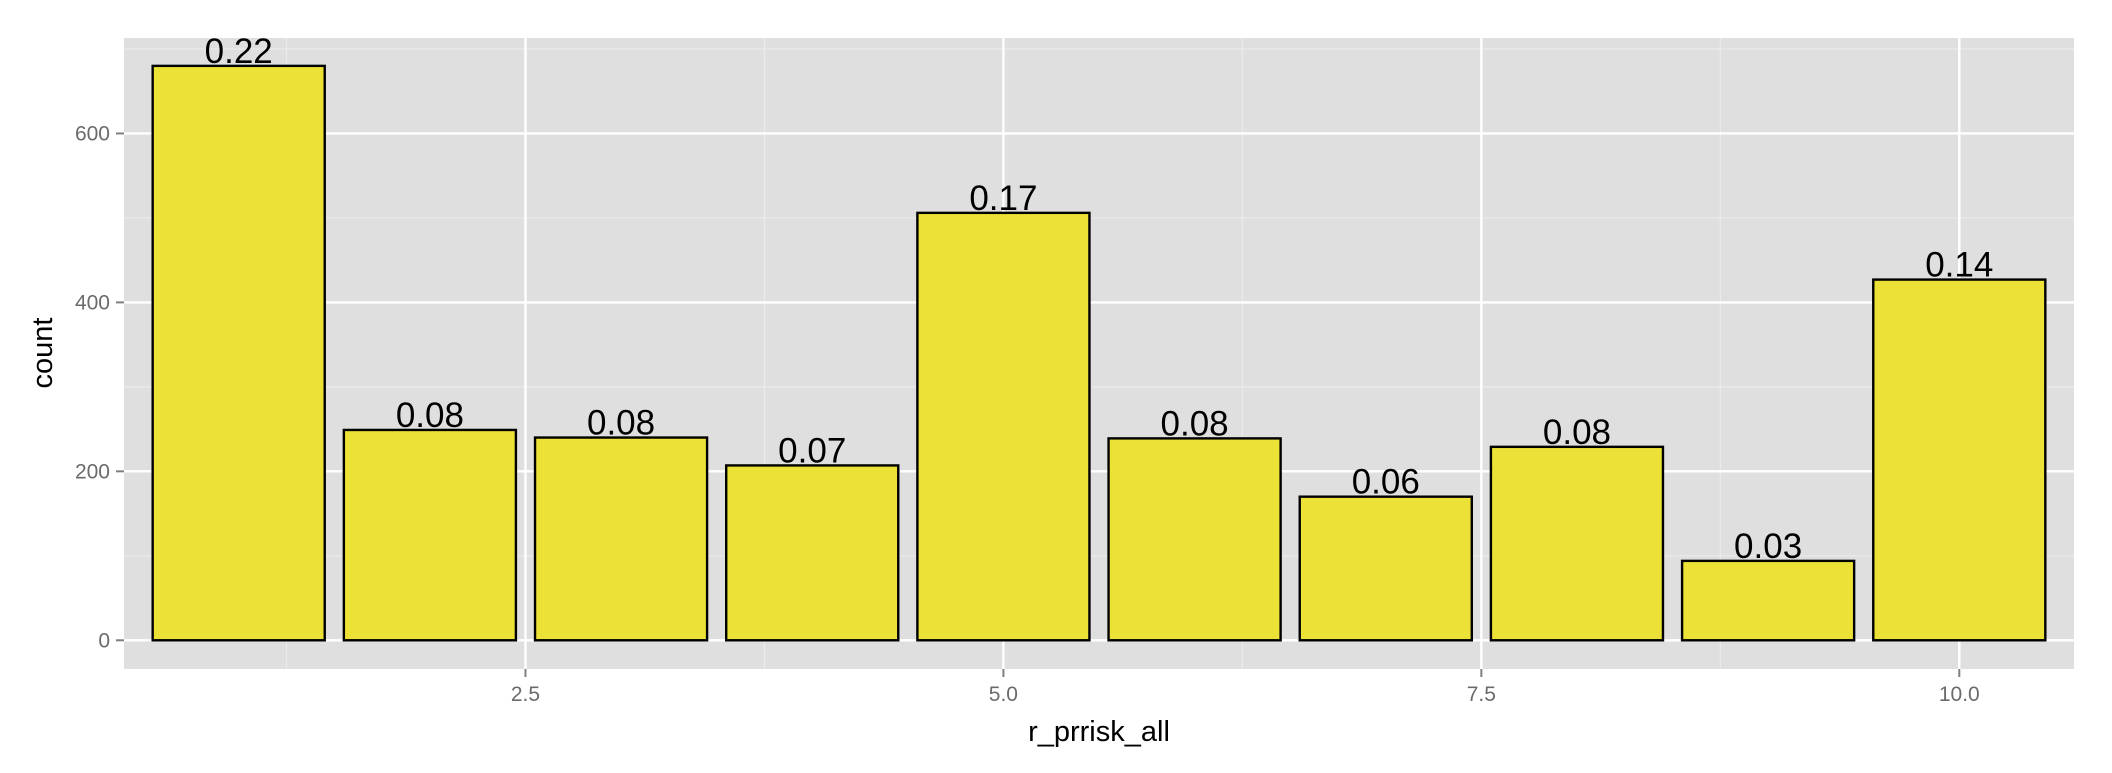 The width and height of the screenshot is (2112, 773). I want to click on x-tick-label: 5.0, so click(1003, 694).